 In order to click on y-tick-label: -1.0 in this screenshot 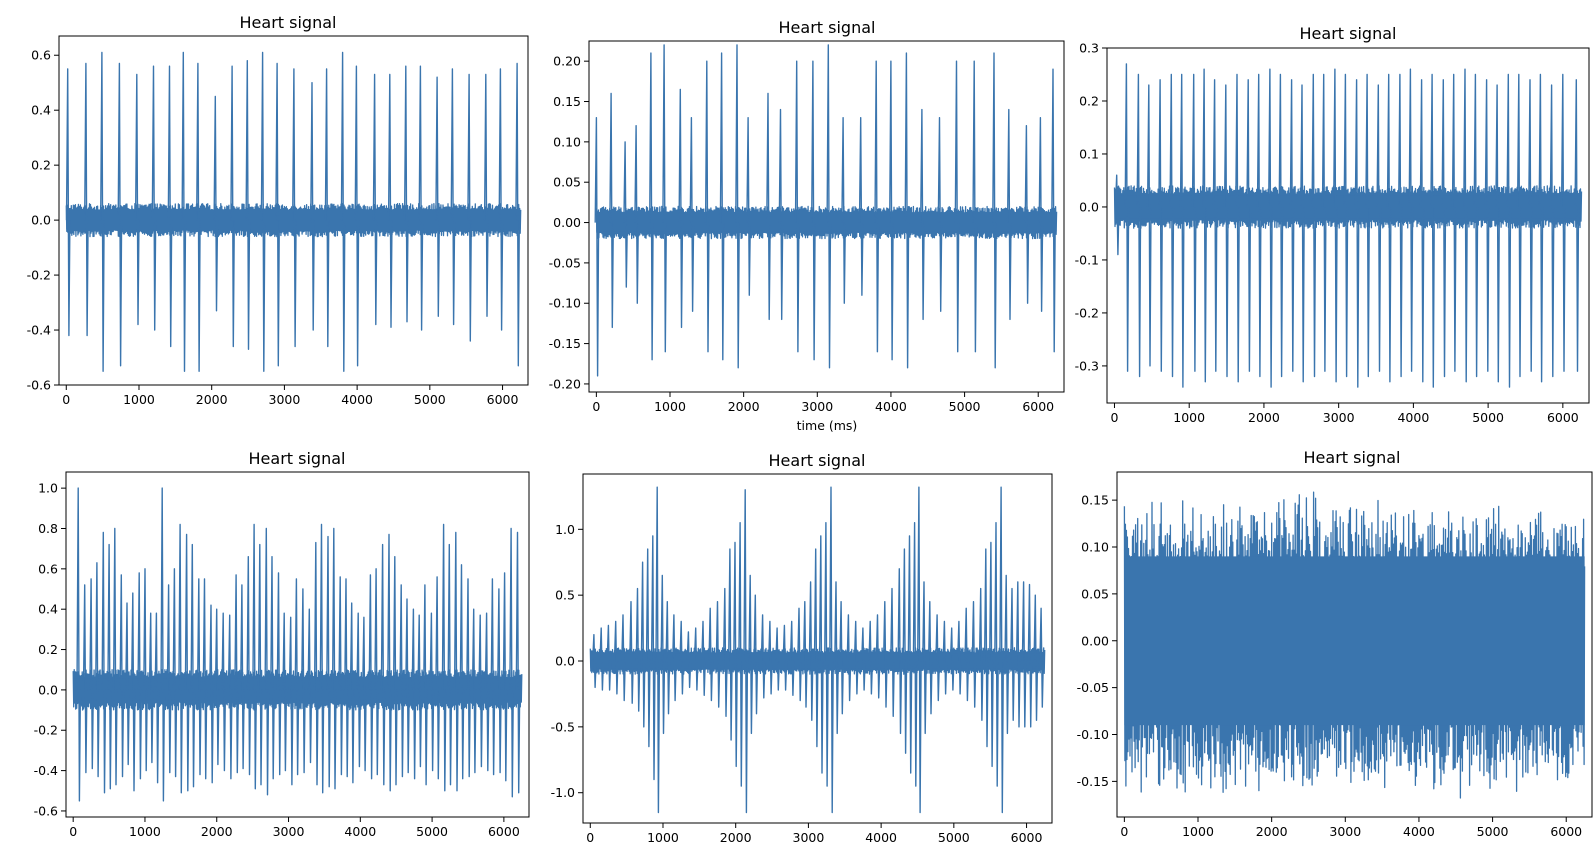, I will do `click(563, 792)`.